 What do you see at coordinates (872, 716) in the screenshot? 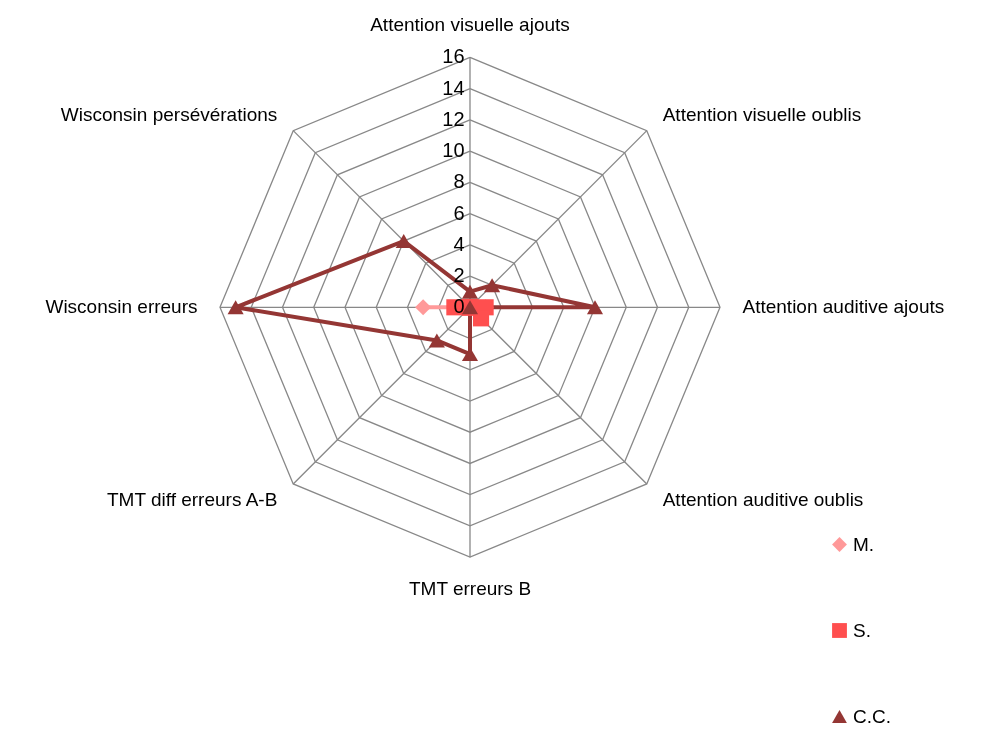
I see `legend-label: C.C.` at bounding box center [872, 716].